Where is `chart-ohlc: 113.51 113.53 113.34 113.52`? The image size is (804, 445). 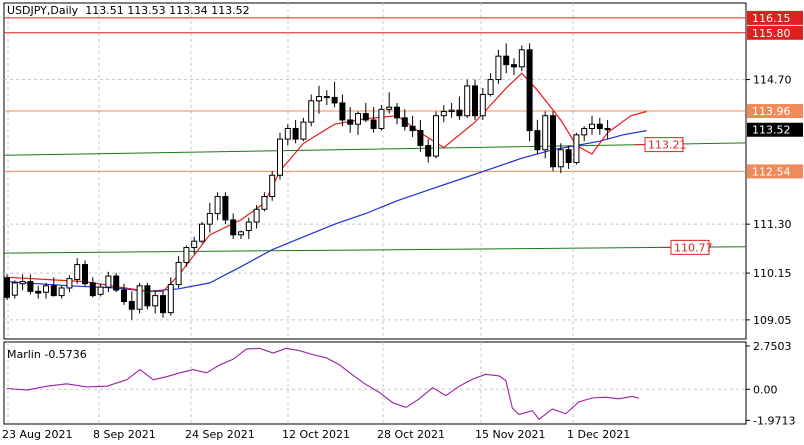 chart-ohlc: 113.51 113.53 113.34 113.52 is located at coordinates (167, 10).